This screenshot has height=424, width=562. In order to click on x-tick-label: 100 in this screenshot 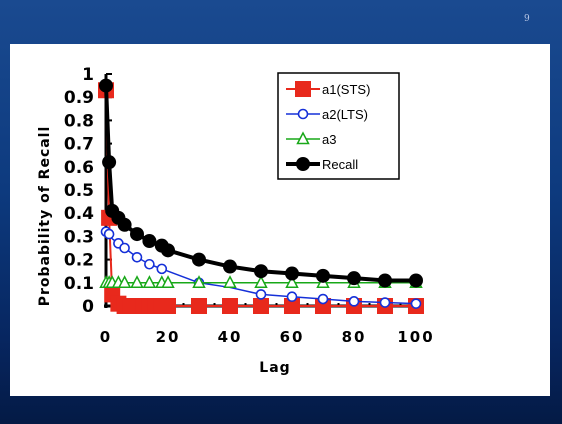, I will do `click(415, 337)`.